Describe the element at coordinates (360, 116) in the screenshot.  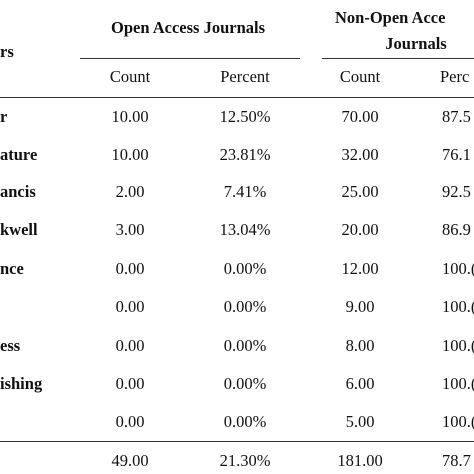
I see `cell: 70.00` at that location.